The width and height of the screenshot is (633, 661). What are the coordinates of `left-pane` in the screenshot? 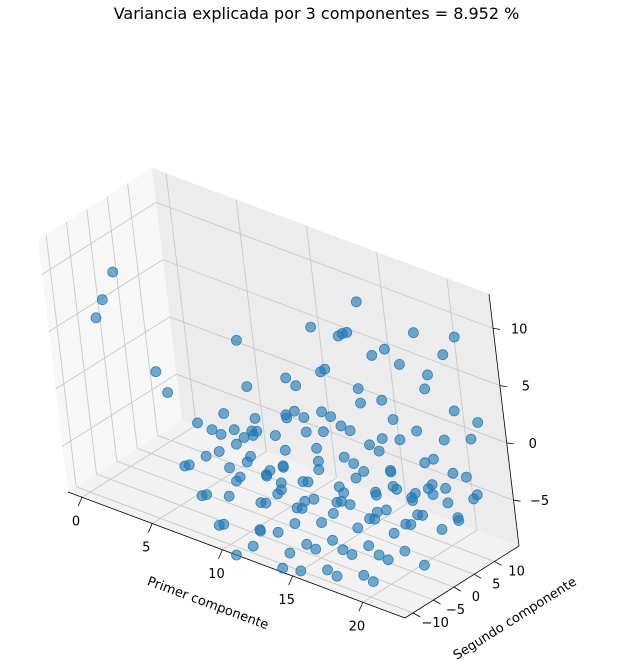 It's located at (110, 330).